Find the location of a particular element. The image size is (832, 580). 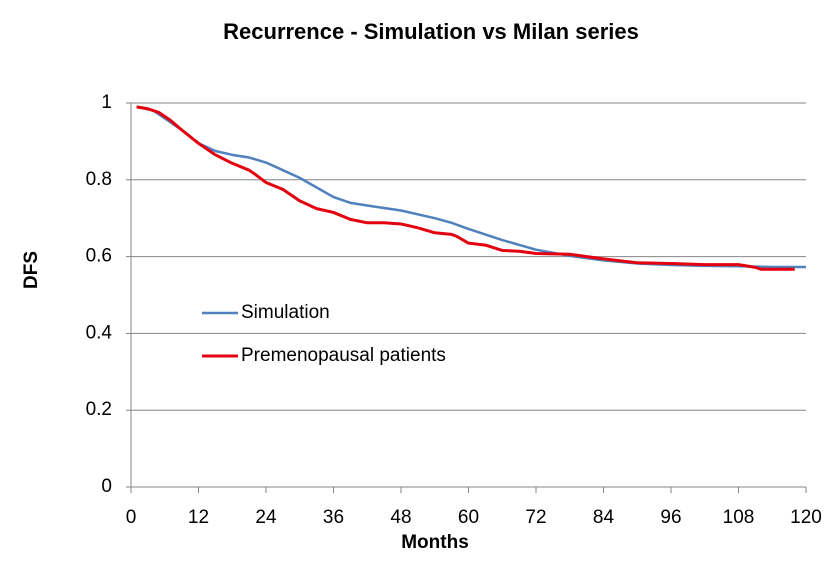

x-tick-label: 48 is located at coordinates (400, 517).